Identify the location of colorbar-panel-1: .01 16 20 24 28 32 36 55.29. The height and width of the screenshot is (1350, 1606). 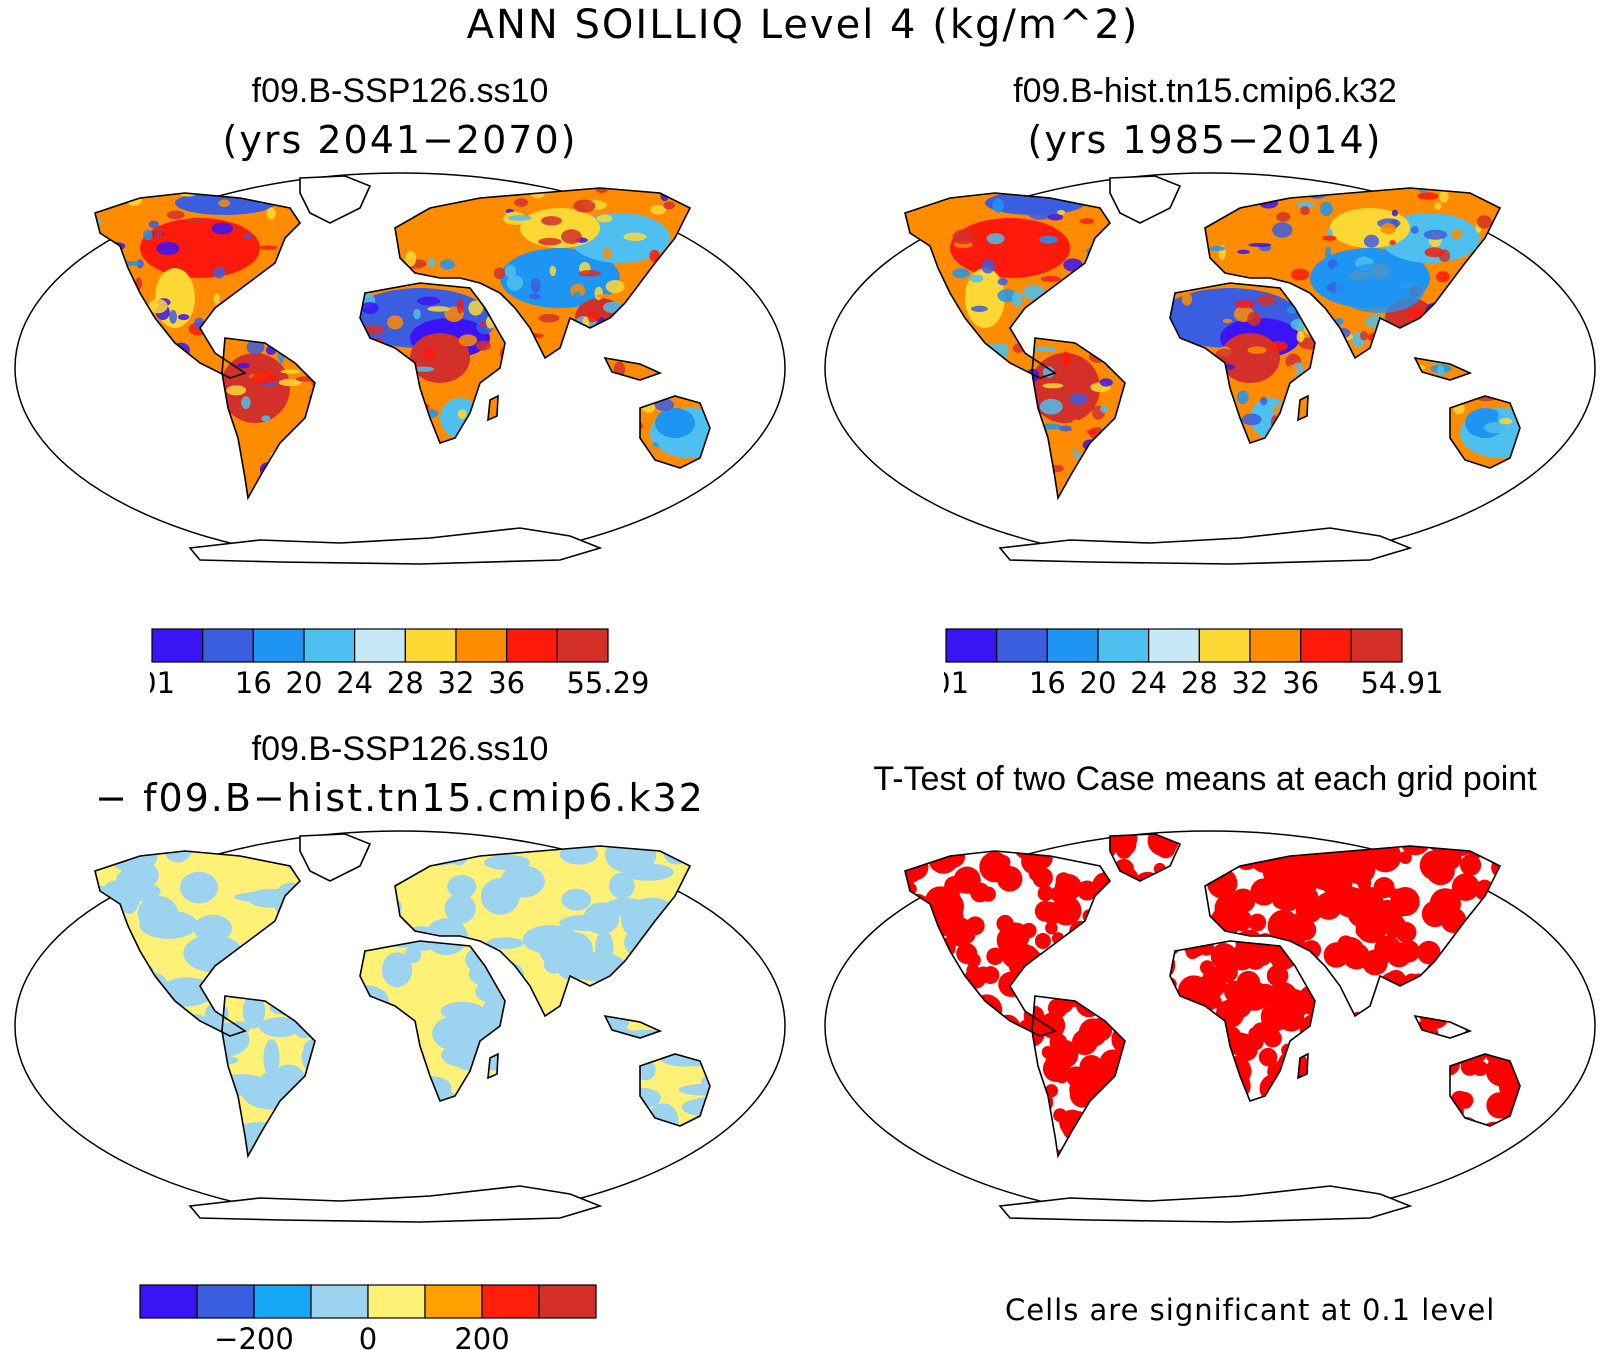
(400, 662).